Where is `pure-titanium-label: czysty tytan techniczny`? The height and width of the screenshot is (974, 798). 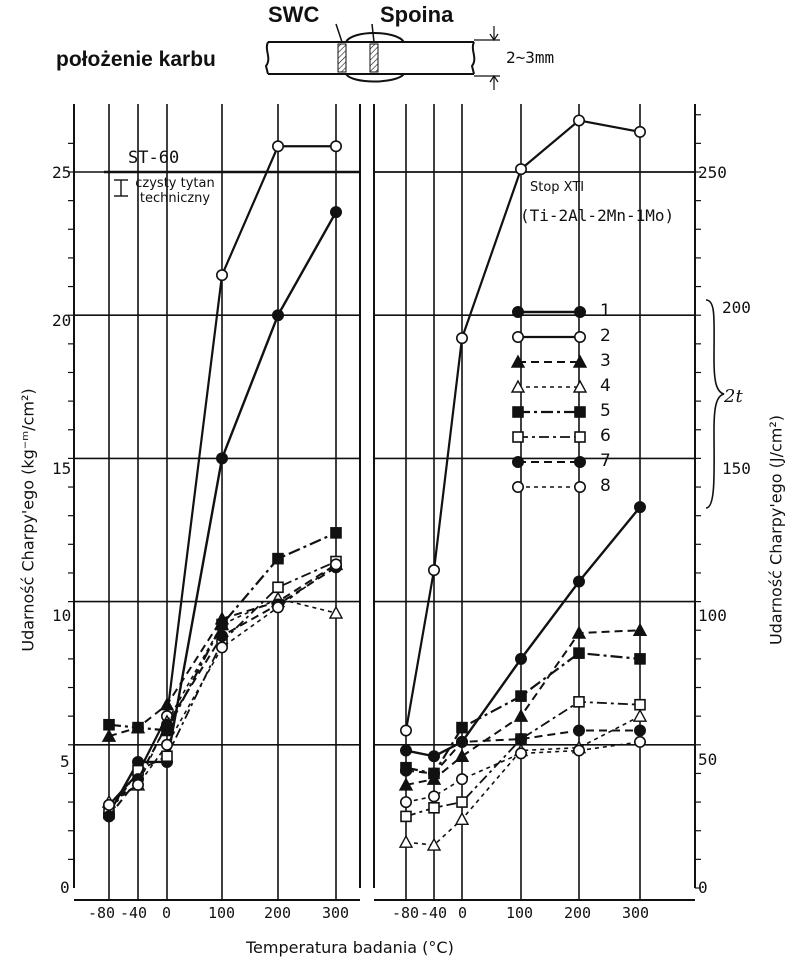
pure-titanium-label: czysty tytan techniczny is located at coordinates (175, 191).